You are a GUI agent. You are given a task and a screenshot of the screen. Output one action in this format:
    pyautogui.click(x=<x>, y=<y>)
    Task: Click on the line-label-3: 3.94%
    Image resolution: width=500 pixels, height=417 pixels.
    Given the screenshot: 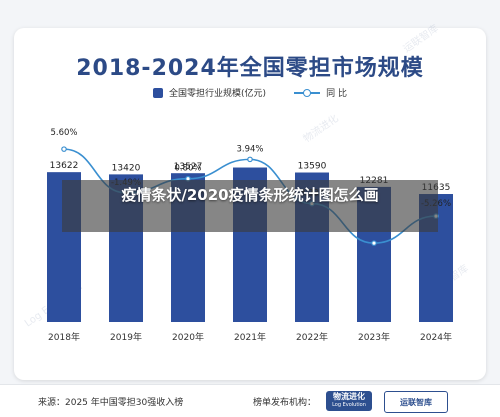 What is the action you would take?
    pyautogui.click(x=249, y=149)
    